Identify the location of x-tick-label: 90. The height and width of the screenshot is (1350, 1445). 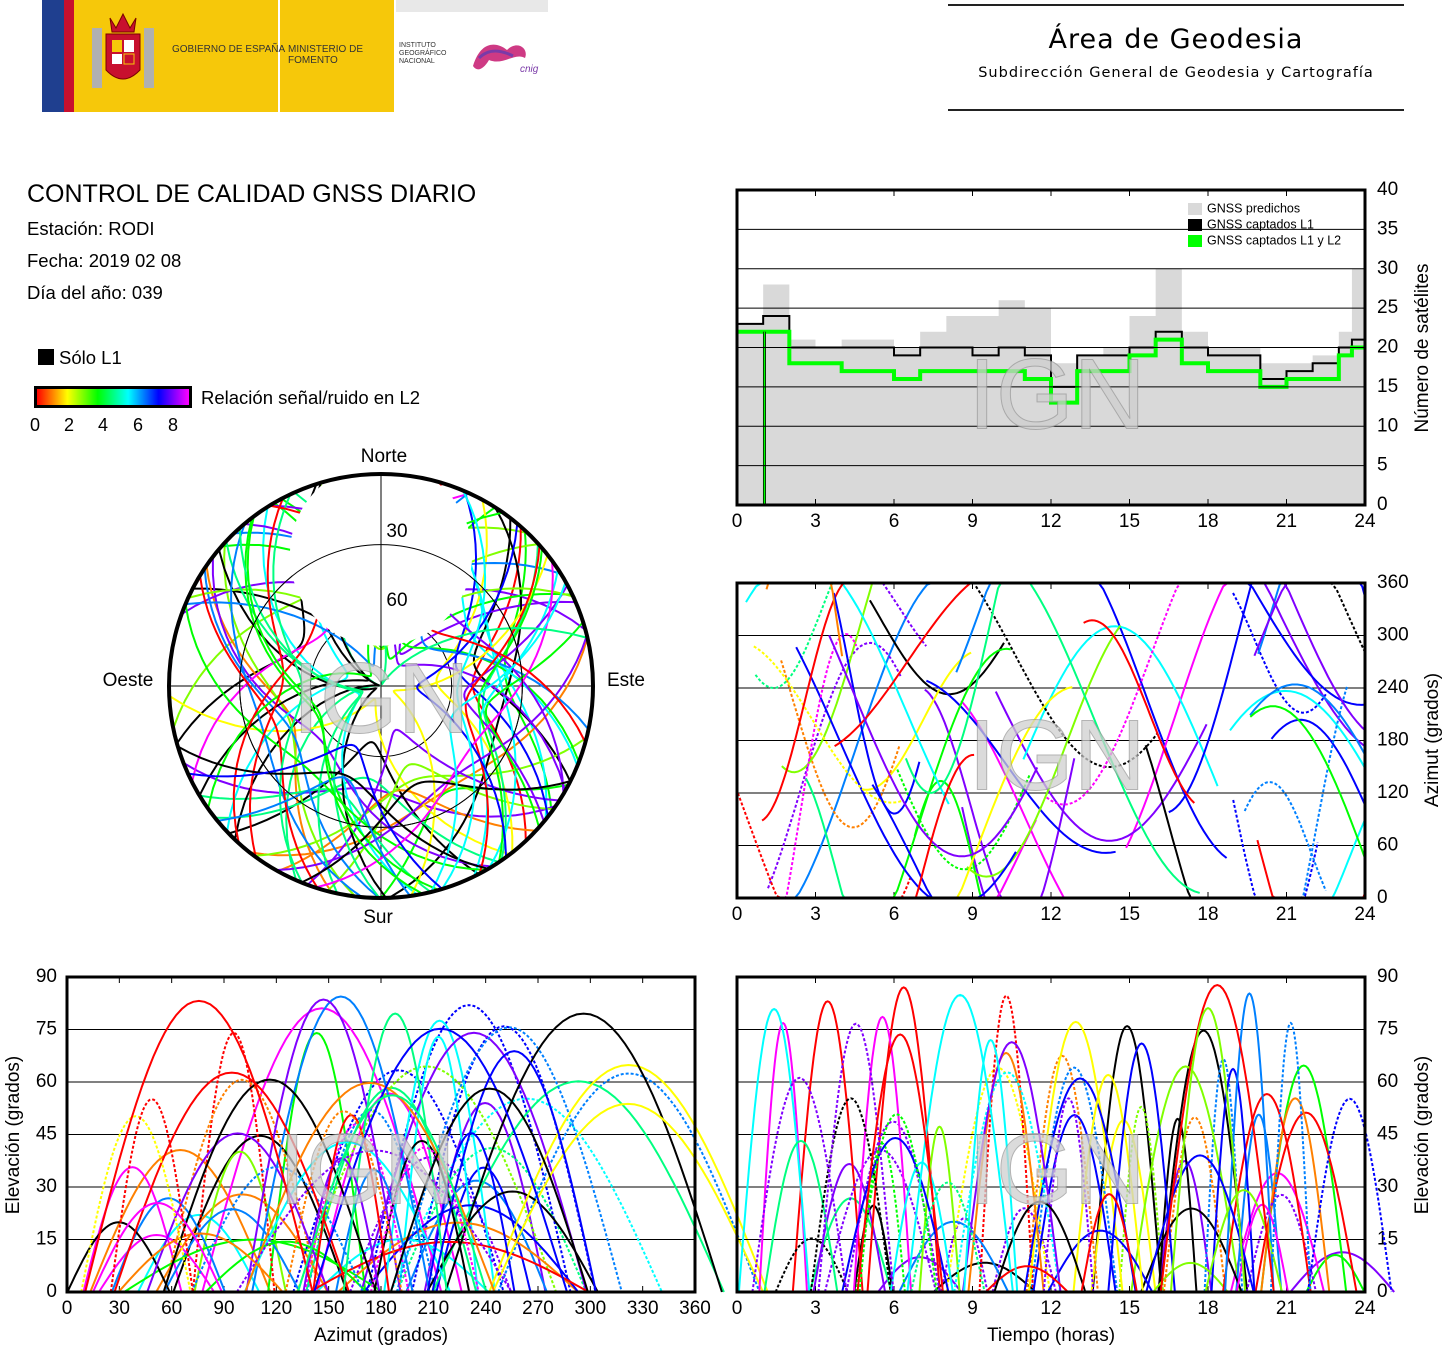
(223, 1308).